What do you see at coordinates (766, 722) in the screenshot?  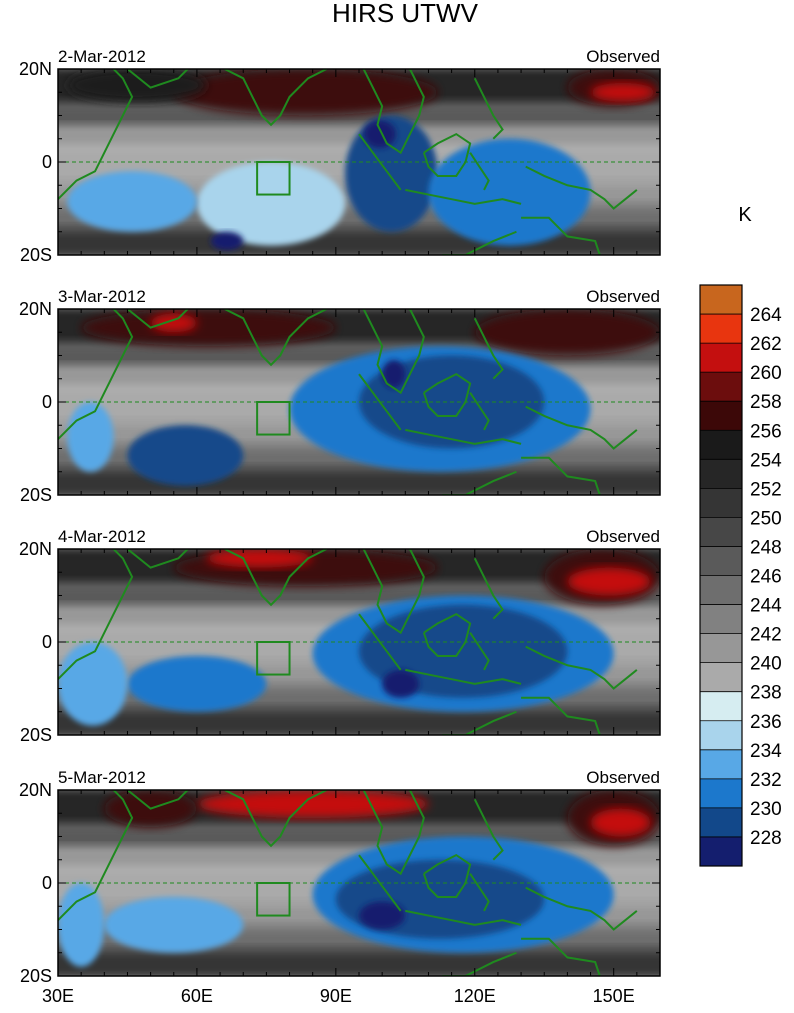 I see `colorbar-label: 236` at bounding box center [766, 722].